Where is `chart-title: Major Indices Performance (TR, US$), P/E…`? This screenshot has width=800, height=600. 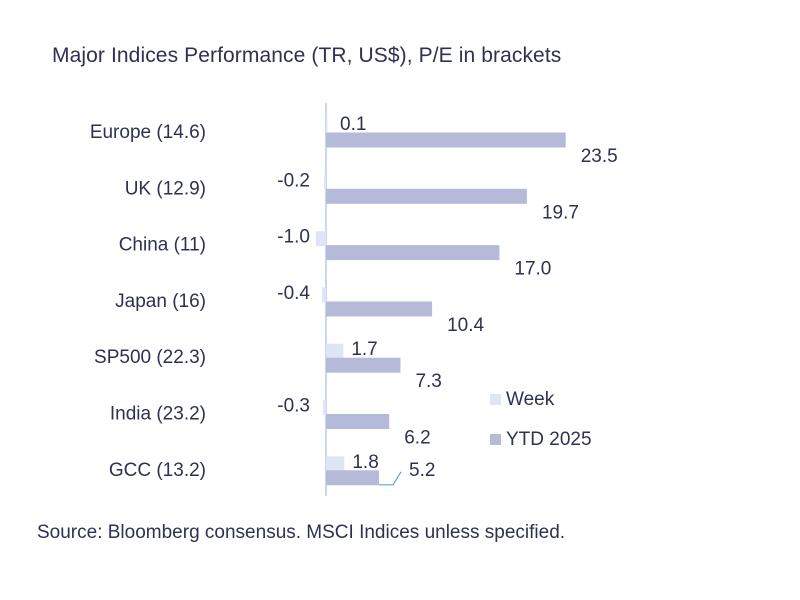
chart-title: Major Indices Performance (TR, US$), P/E… is located at coordinates (307, 55).